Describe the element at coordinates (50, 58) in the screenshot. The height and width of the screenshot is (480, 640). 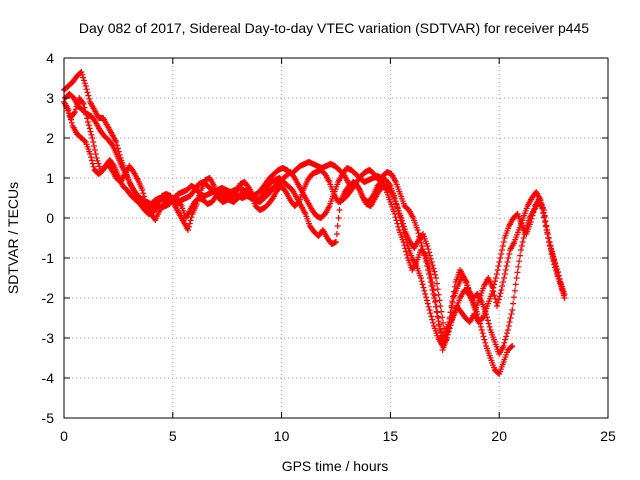
I see `y-tick-label: 4` at that location.